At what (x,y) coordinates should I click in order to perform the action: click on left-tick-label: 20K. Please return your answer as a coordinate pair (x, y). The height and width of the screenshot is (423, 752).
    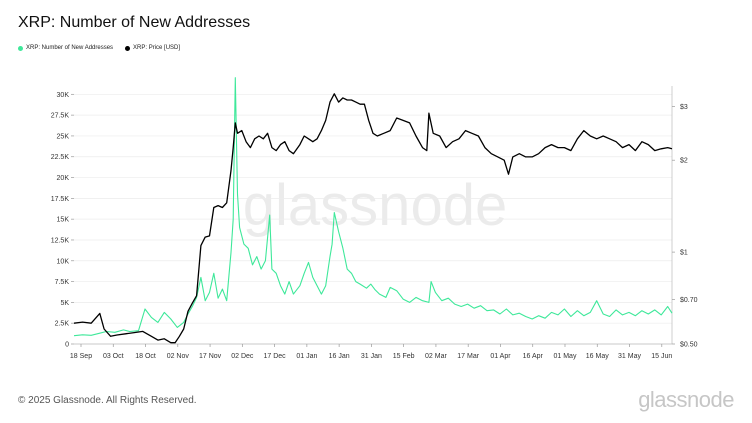
    Looking at the image, I should click on (63, 178).